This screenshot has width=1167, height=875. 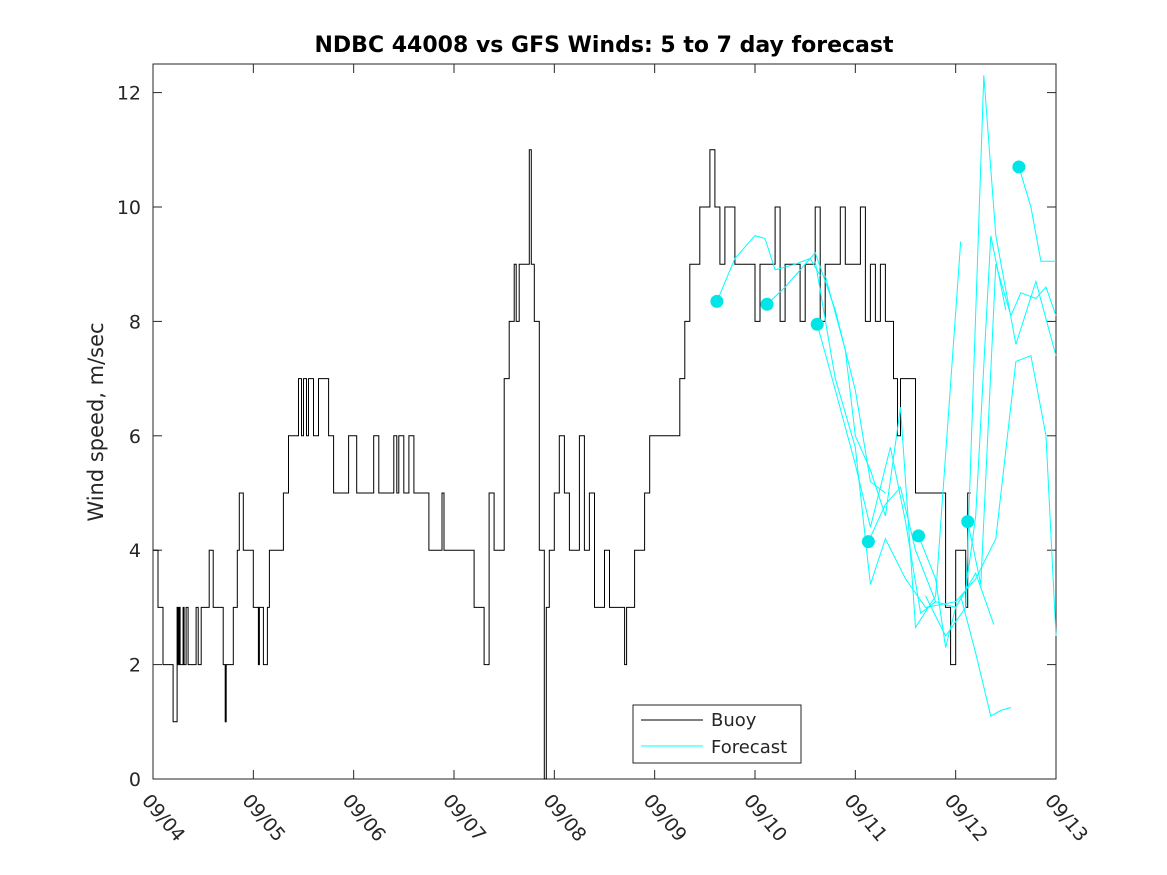 What do you see at coordinates (135, 780) in the screenshot?
I see `y-tick-label: 0` at bounding box center [135, 780].